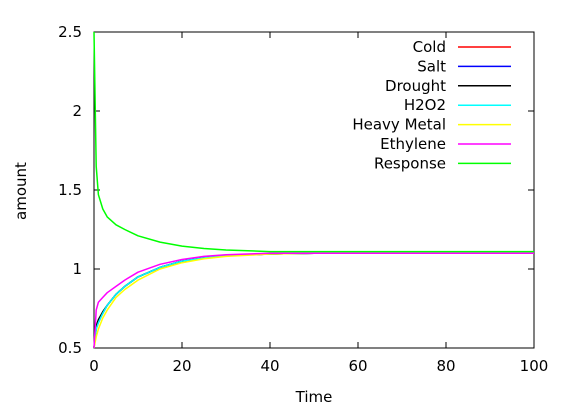 The image size is (574, 410). Describe the element at coordinates (94, 366) in the screenshot. I see `x-tick-label: 0` at that location.